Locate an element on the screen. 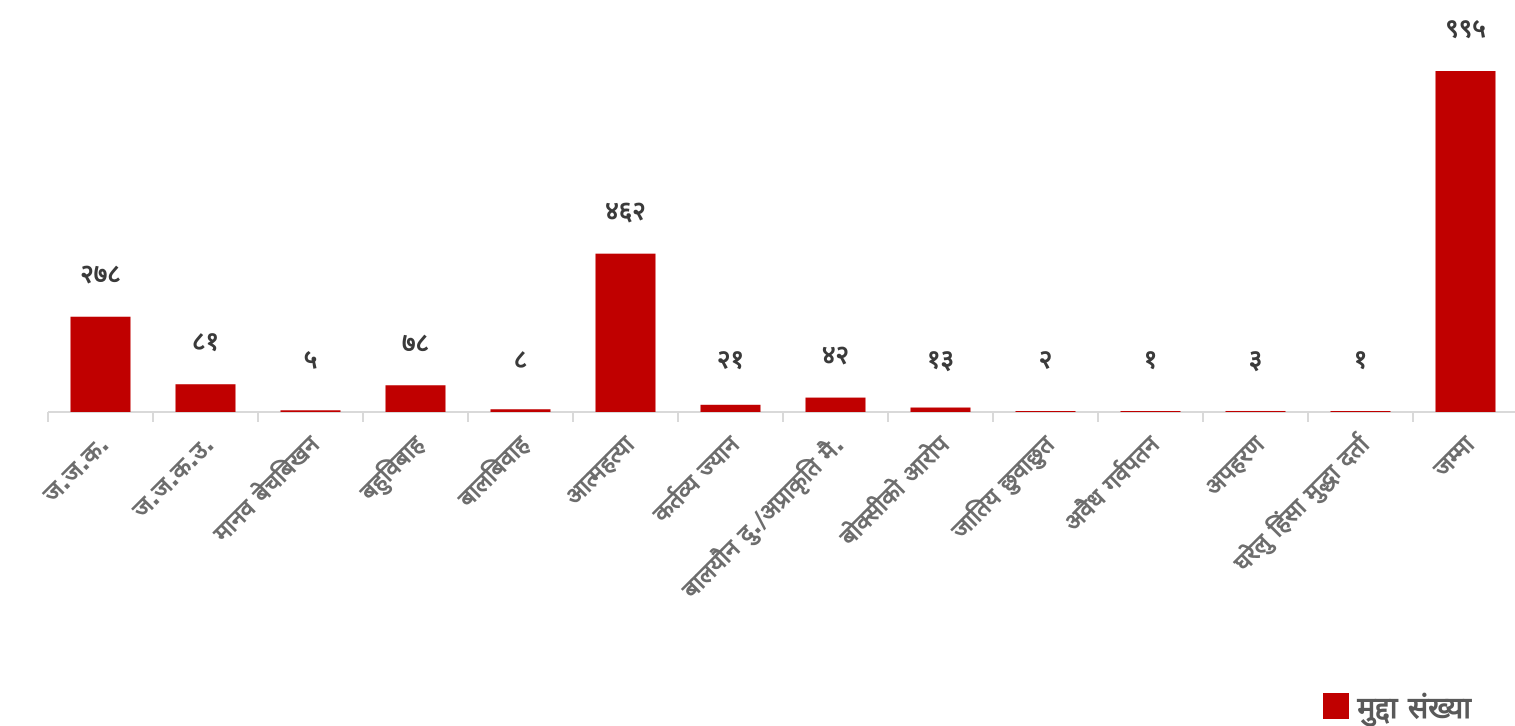 The image size is (1515, 726). x-tick-label: जम्मा is located at coordinates (1453, 456).